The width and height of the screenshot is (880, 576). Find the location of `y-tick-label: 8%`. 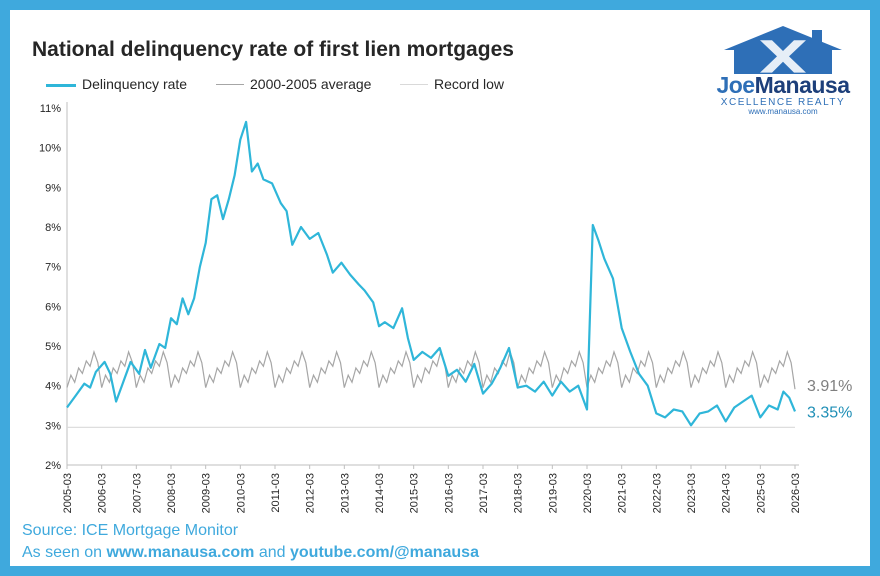

y-tick-label: 8% is located at coordinates (53, 228).